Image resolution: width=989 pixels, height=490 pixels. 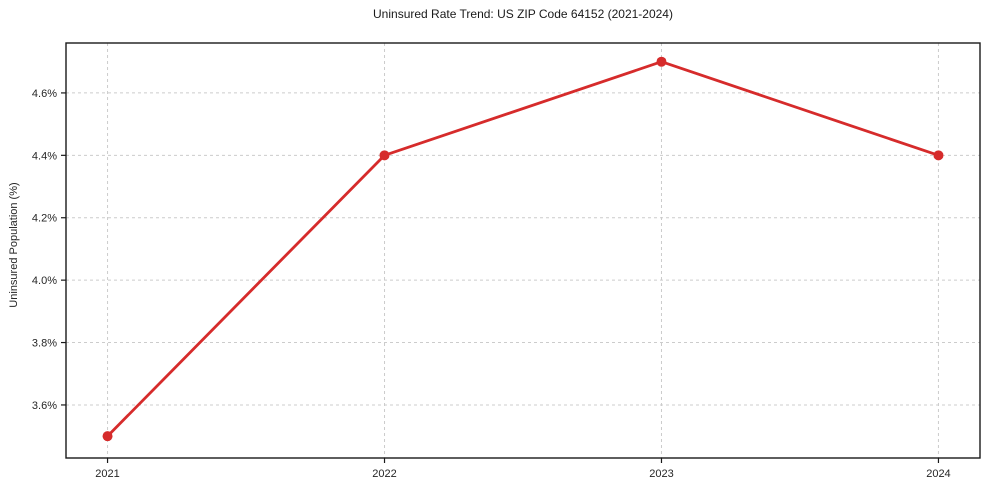 What do you see at coordinates (938, 474) in the screenshot?
I see `x-tick-label: 2024` at bounding box center [938, 474].